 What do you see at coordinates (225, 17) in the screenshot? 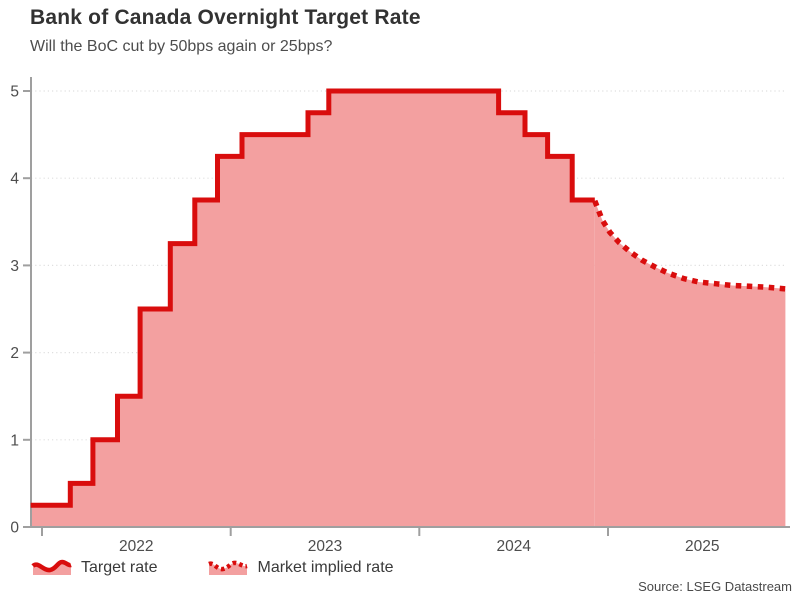
I see `chart-title: Bank of Canada Overnight Target Rate` at bounding box center [225, 17].